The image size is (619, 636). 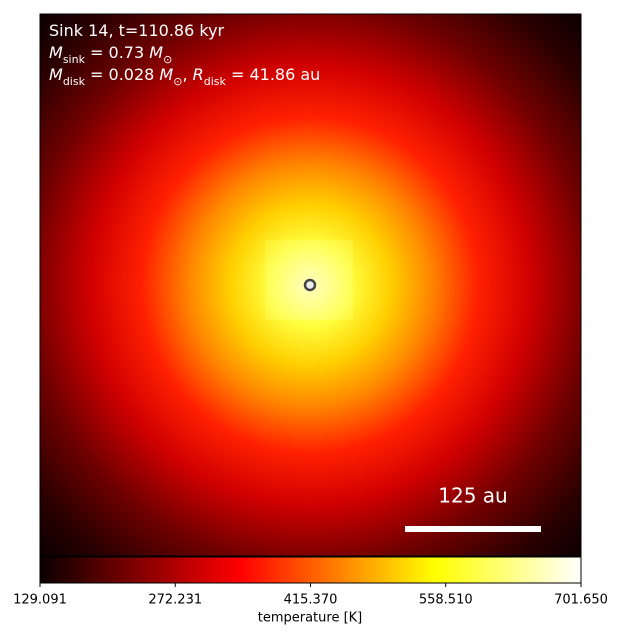 I want to click on info-segment: sink, so click(x=74, y=59).